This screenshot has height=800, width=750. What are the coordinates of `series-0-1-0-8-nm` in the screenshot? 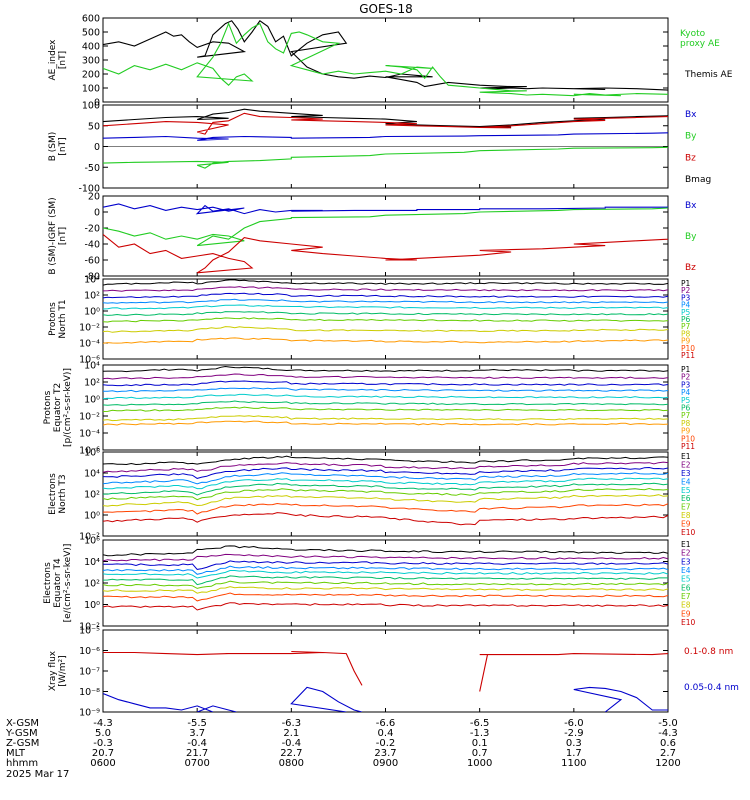 It's located at (233, 668).